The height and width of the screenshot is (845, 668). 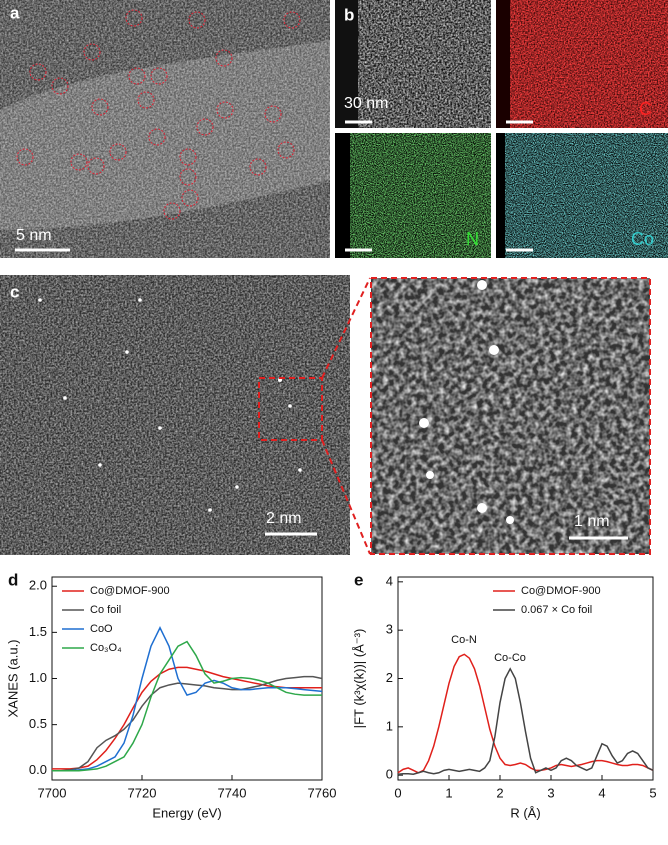 What do you see at coordinates (466, 402) in the screenshot?
I see `bright-atoms` at bounding box center [466, 402].